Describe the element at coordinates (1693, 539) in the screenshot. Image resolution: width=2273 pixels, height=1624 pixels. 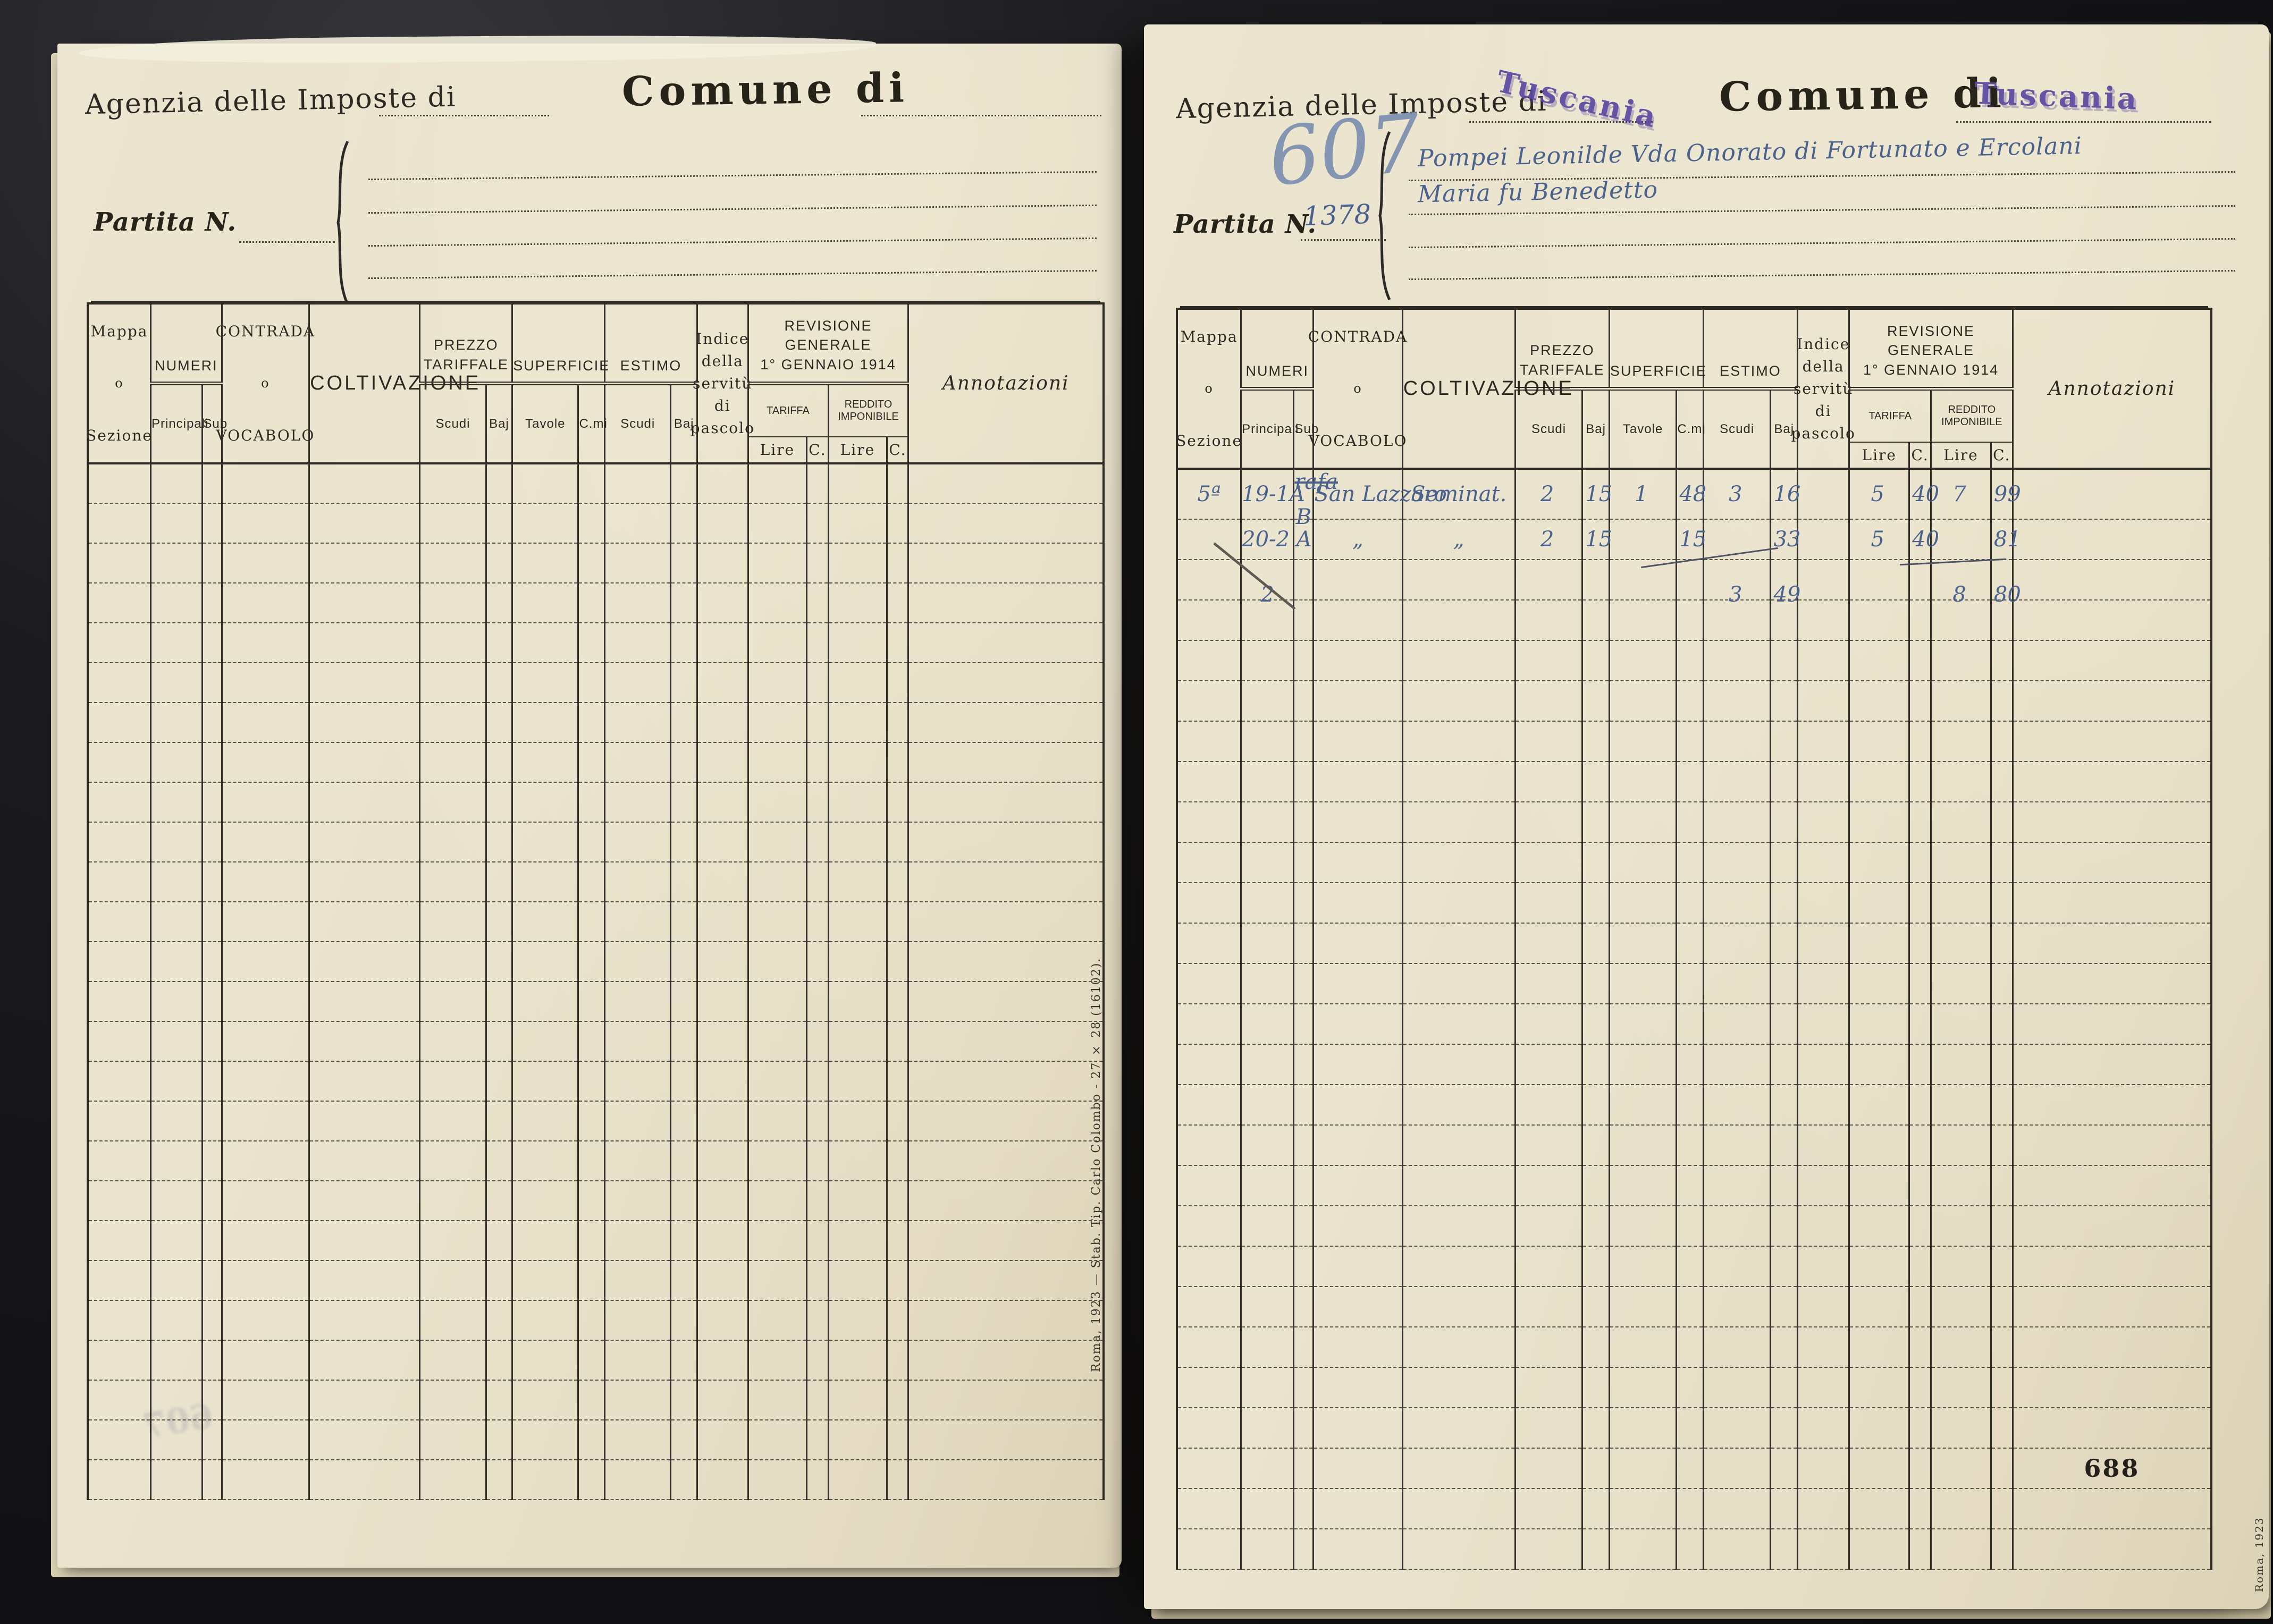
I see `cmi-value: 15` at that location.